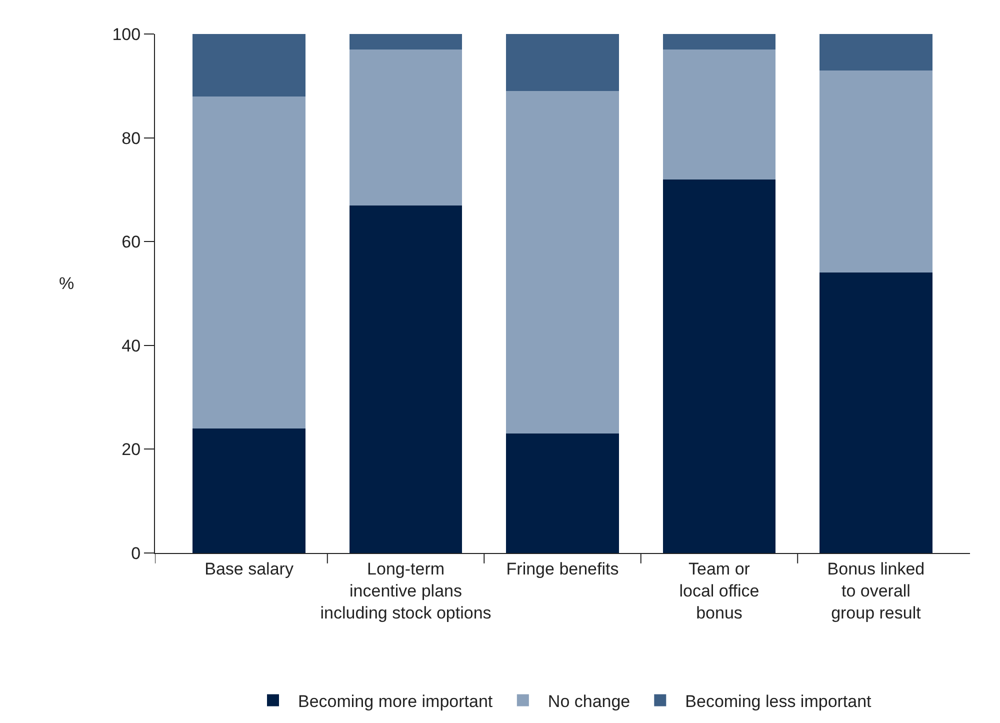 This screenshot has width=1000, height=723. I want to click on legend-label: Becoming less important, so click(778, 701).